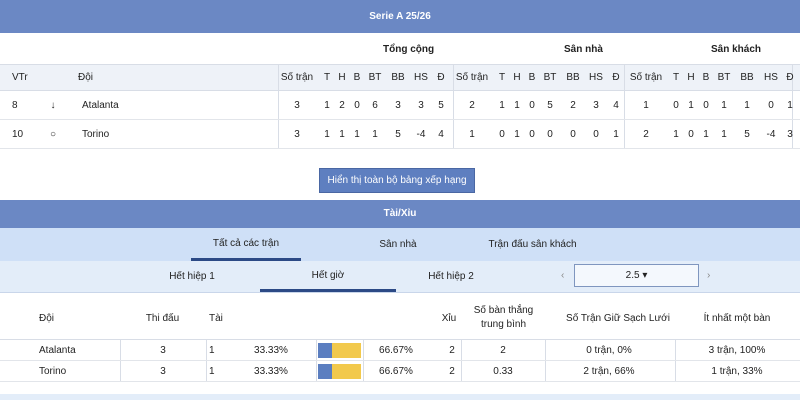 This screenshot has width=800, height=400. I want to click on away-ga: 1, so click(747, 105).